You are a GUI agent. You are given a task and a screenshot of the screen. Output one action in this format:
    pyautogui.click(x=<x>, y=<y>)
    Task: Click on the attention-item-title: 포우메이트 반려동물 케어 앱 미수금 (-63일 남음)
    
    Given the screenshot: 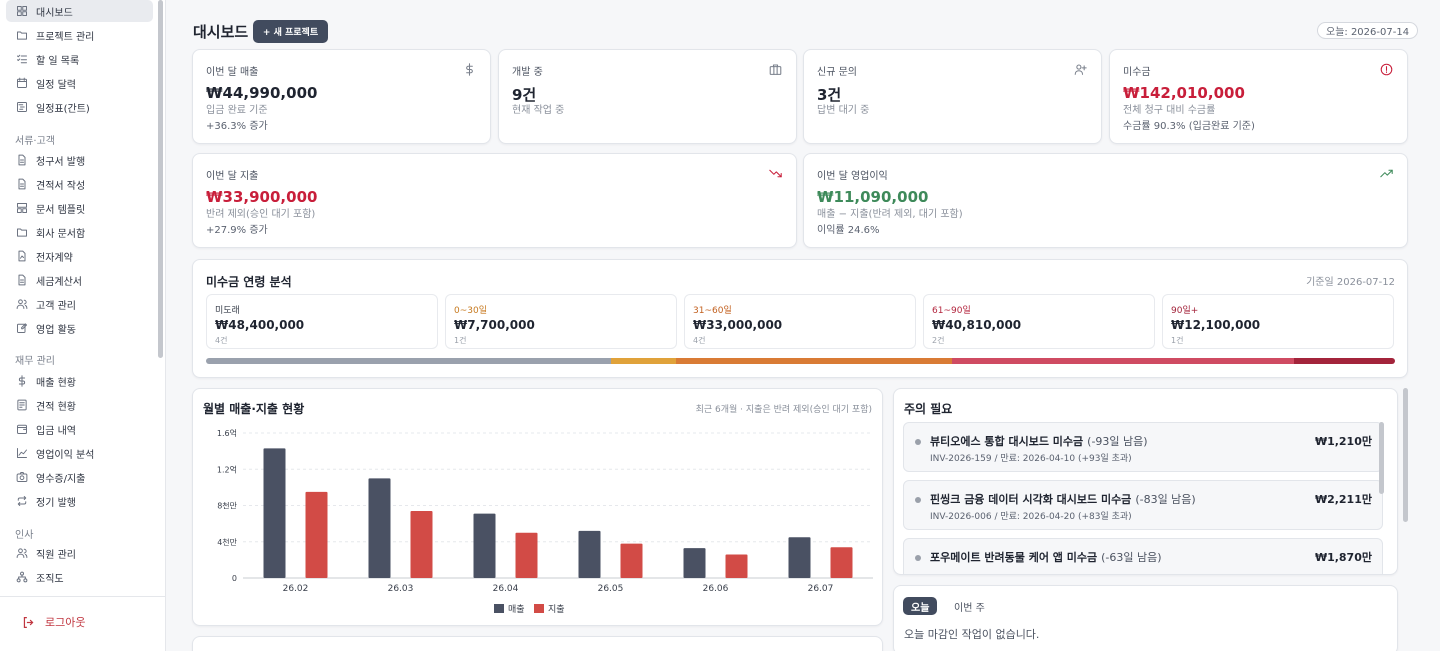 What is the action you would take?
    pyautogui.click(x=1046, y=557)
    